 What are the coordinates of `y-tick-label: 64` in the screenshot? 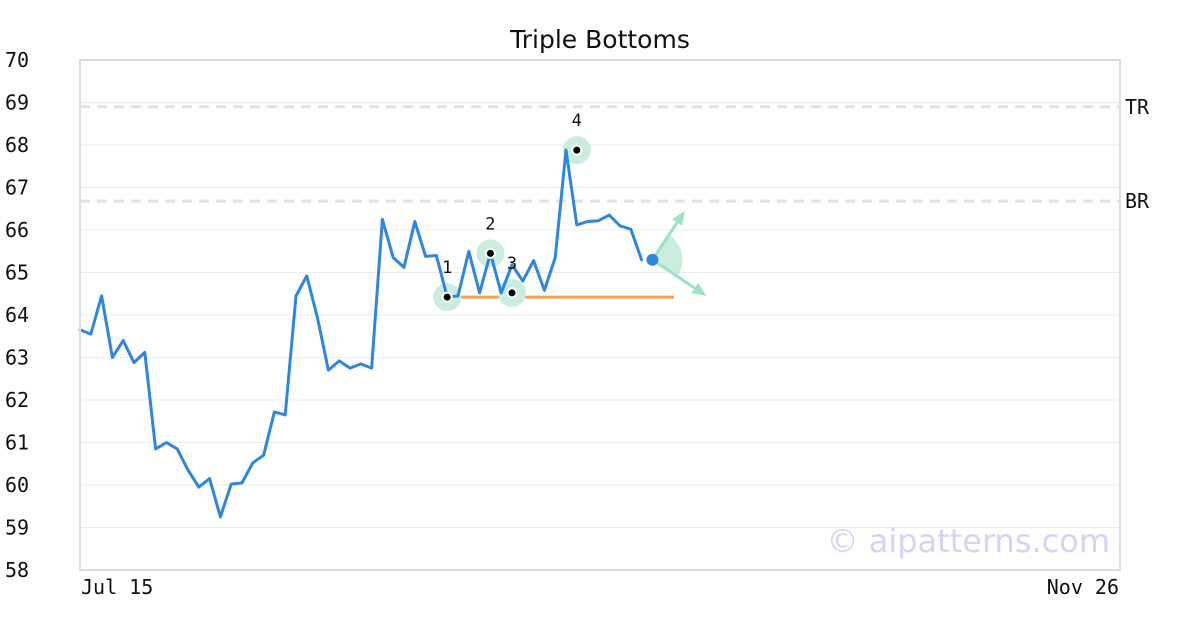 It's located at (17, 315).